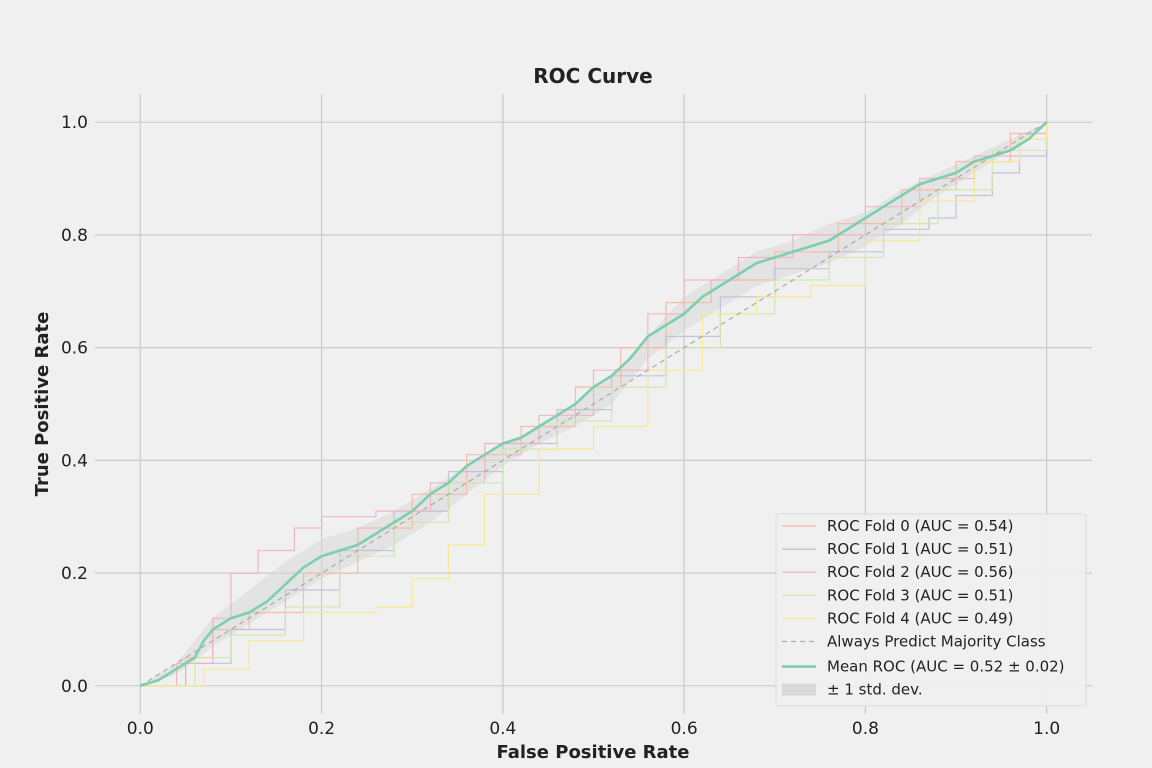 This screenshot has width=1152, height=768. What do you see at coordinates (74, 349) in the screenshot?
I see `y-tick-label: 0.6` at bounding box center [74, 349].